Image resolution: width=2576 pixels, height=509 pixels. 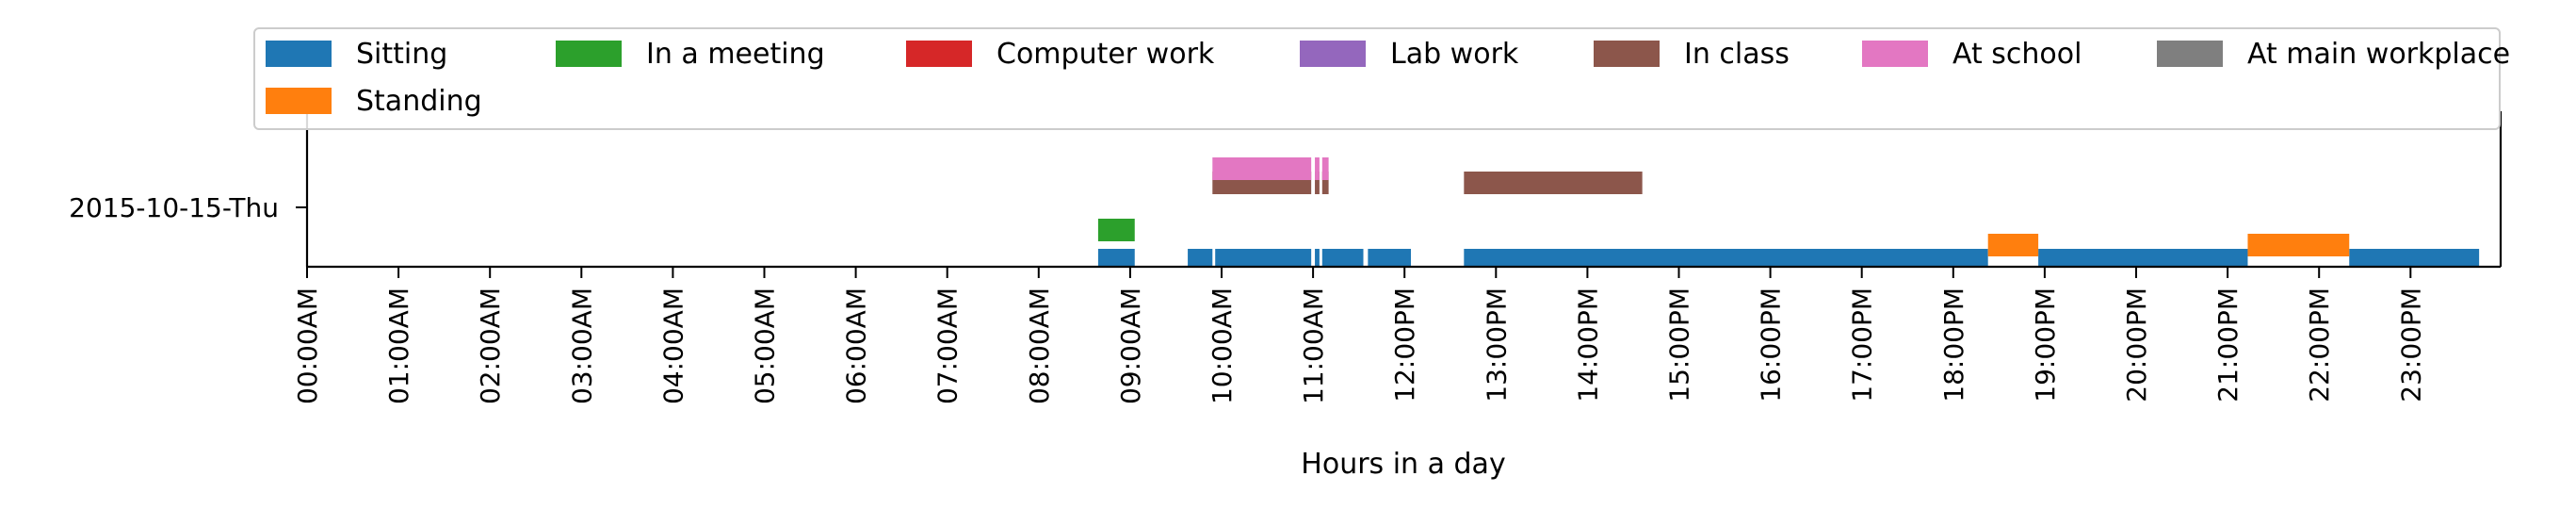 What do you see at coordinates (1130, 345) in the screenshot?
I see `x-tick-label: 09:00AM` at bounding box center [1130, 345].